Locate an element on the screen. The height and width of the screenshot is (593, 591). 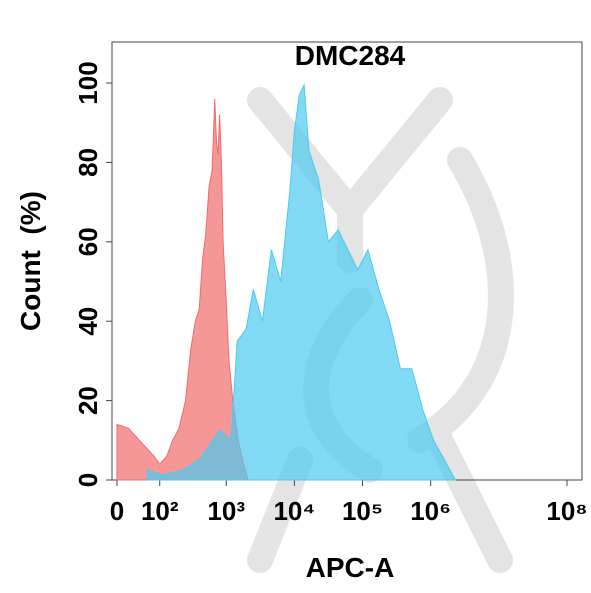
histogram-area is located at coordinates (182, 289).